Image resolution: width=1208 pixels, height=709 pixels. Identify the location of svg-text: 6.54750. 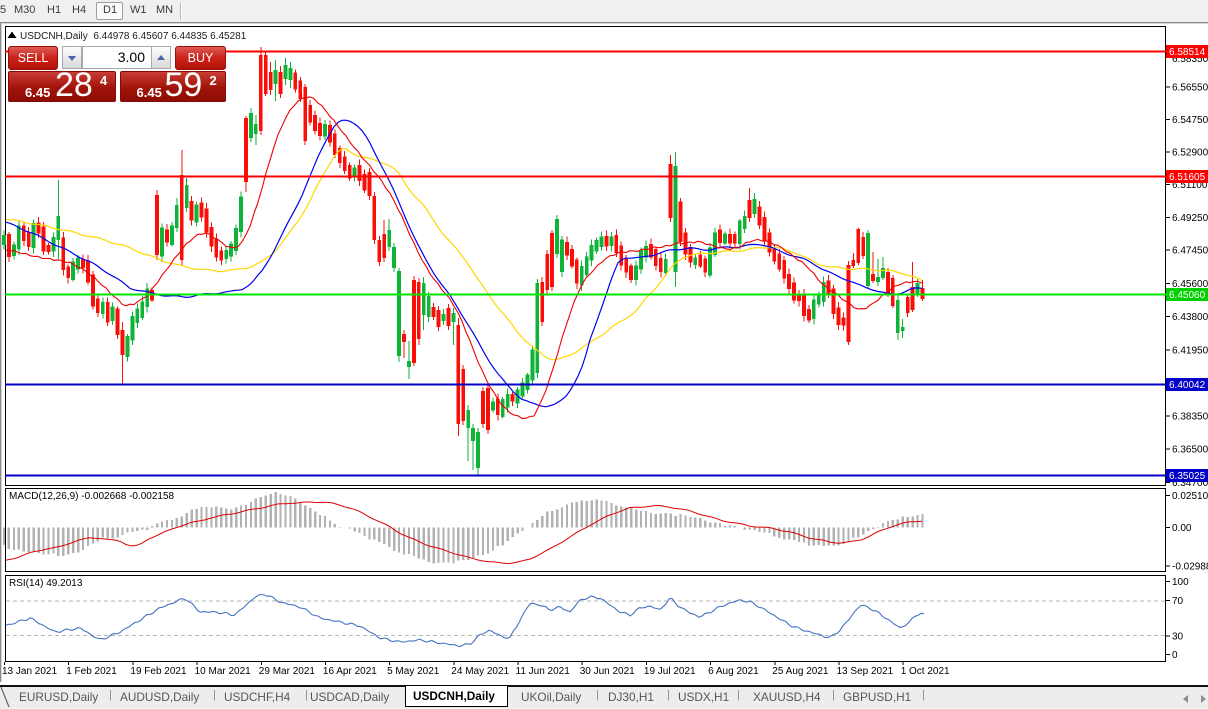
(1190, 120).